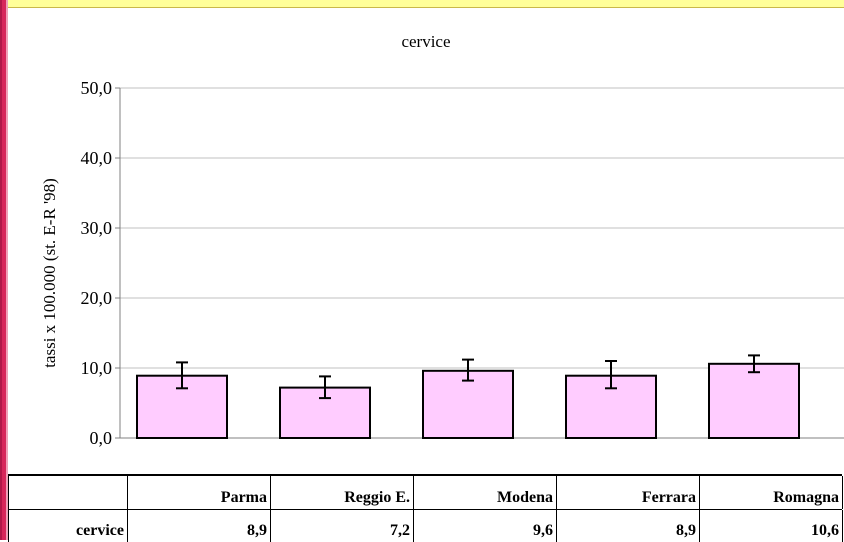 This screenshot has height=542, width=844. What do you see at coordinates (771, 526) in the screenshot?
I see `table-value-cell: 10,6` at bounding box center [771, 526].